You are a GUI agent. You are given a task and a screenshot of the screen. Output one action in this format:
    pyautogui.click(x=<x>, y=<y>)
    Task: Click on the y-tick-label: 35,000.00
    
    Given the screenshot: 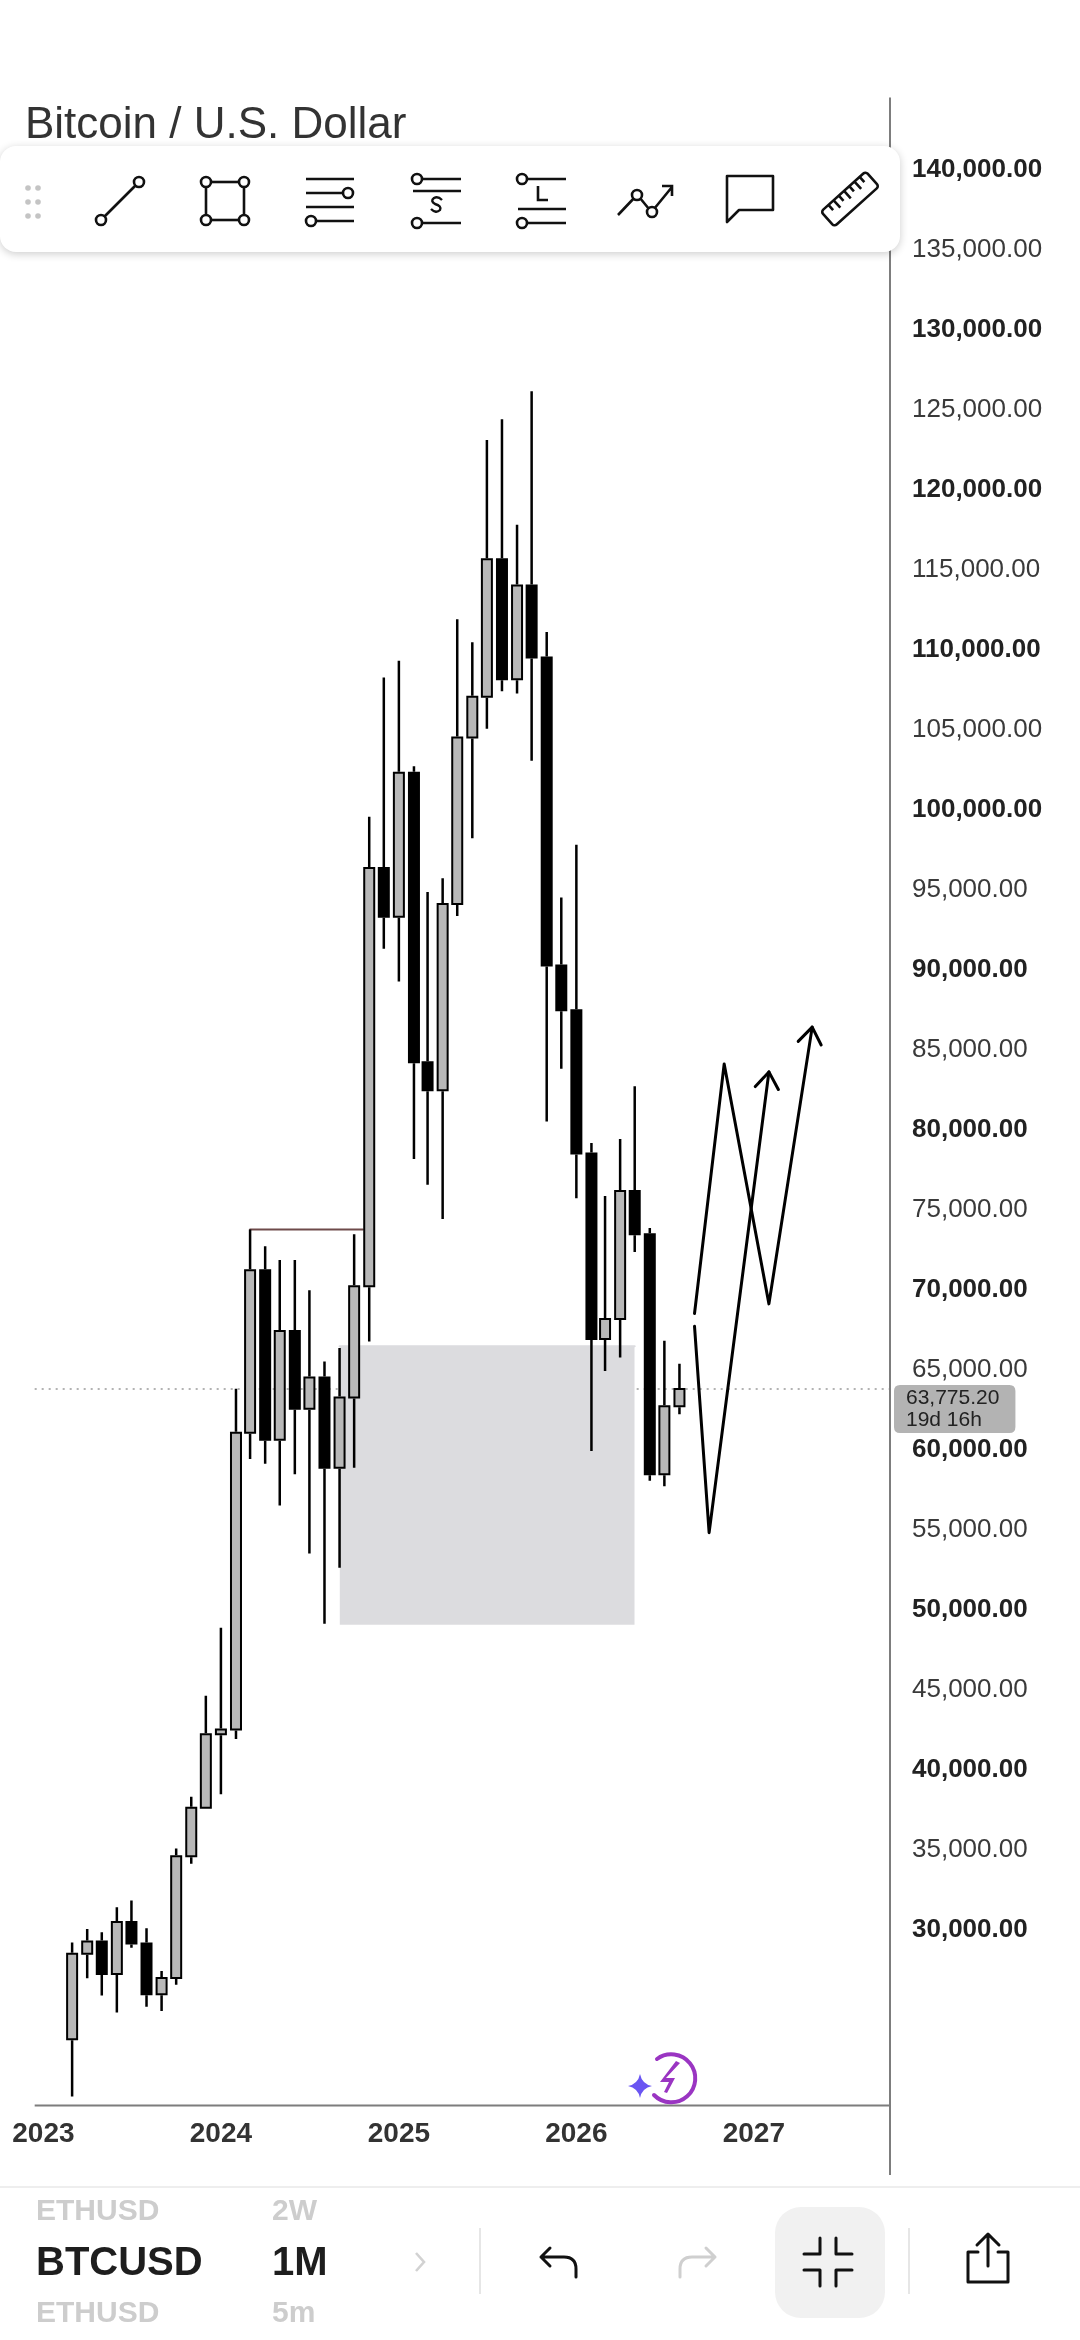 What is the action you would take?
    pyautogui.click(x=970, y=1847)
    